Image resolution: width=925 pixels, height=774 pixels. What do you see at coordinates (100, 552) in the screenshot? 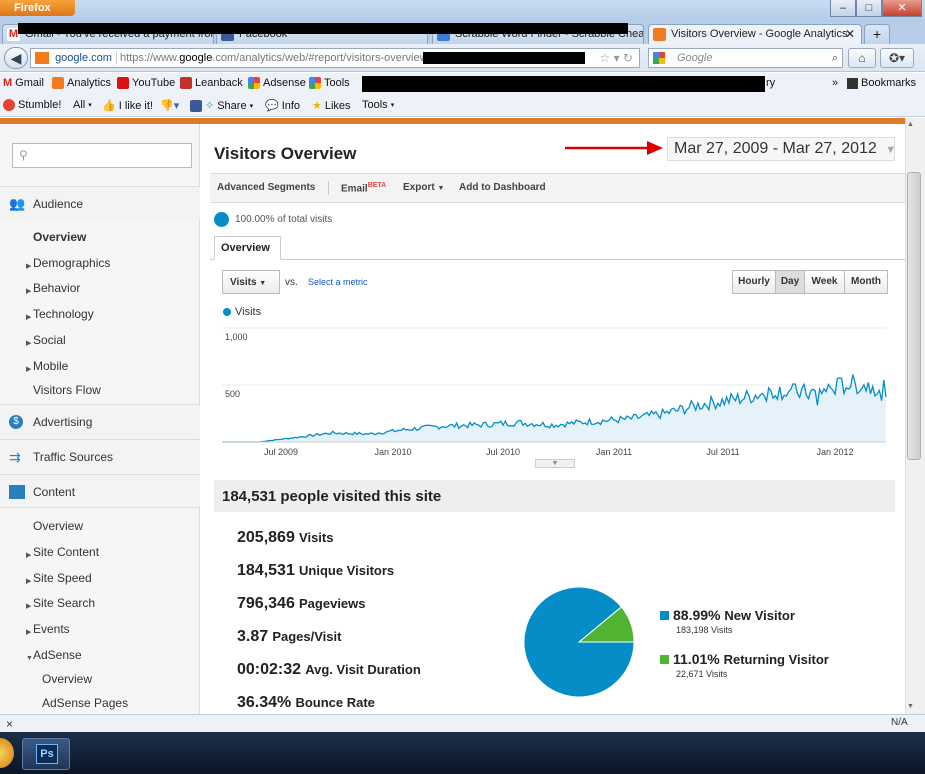
I see `sidebar-item-site-content: ▶ Site Content` at bounding box center [100, 552].